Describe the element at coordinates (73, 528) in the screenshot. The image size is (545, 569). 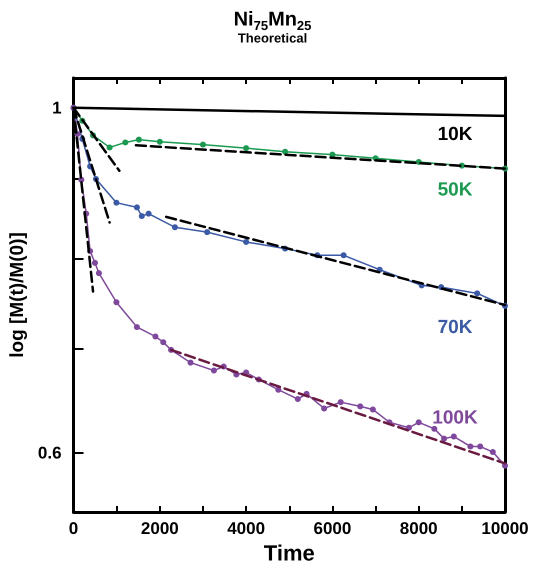
I see `x-tick-label: 0` at that location.